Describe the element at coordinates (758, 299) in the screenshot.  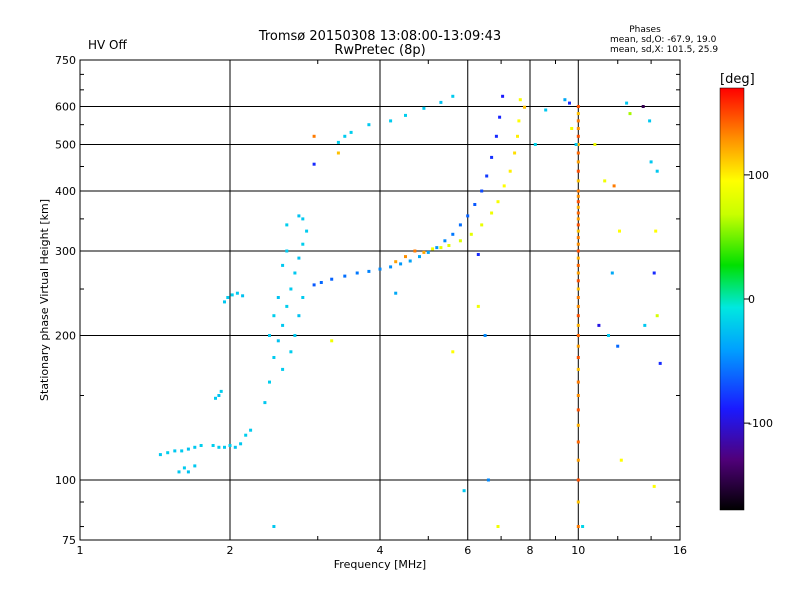
I see `colorbar-ticks: 100 0 -100` at that location.